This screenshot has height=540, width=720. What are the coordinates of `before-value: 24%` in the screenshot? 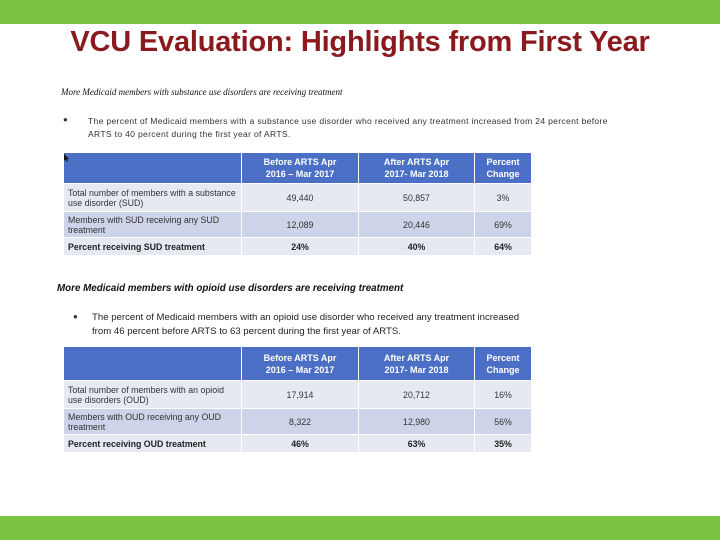 It's located at (300, 246).